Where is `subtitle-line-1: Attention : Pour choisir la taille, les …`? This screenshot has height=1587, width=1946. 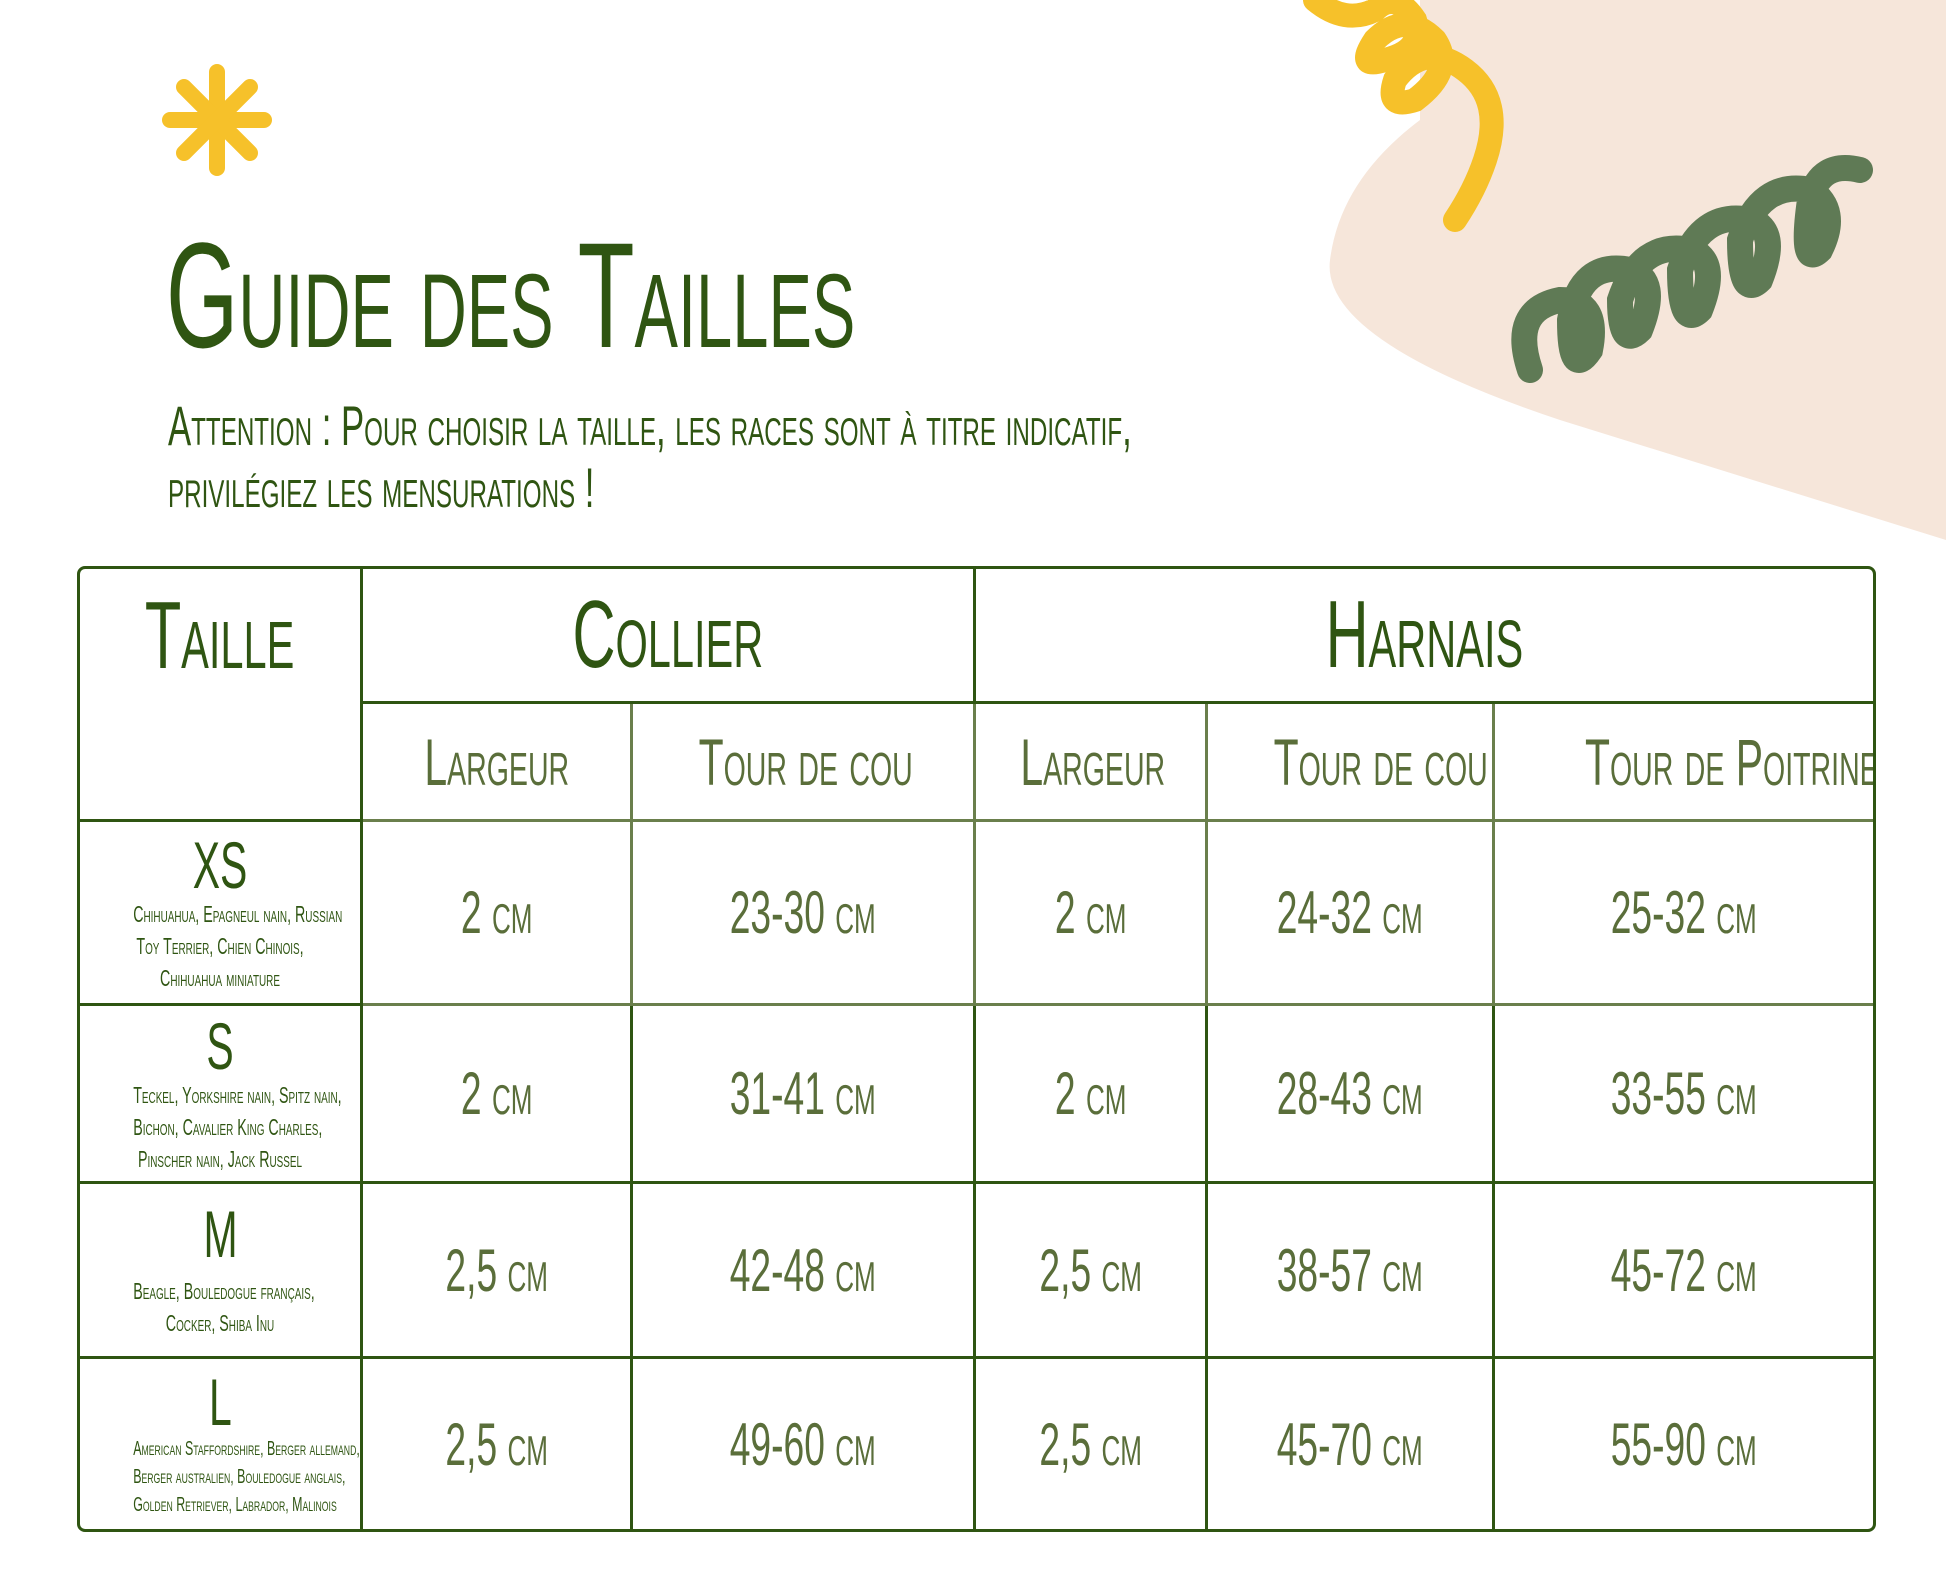
subtitle-line-1: Attention : Pour choisir la taille, les … is located at coordinates (650, 425).